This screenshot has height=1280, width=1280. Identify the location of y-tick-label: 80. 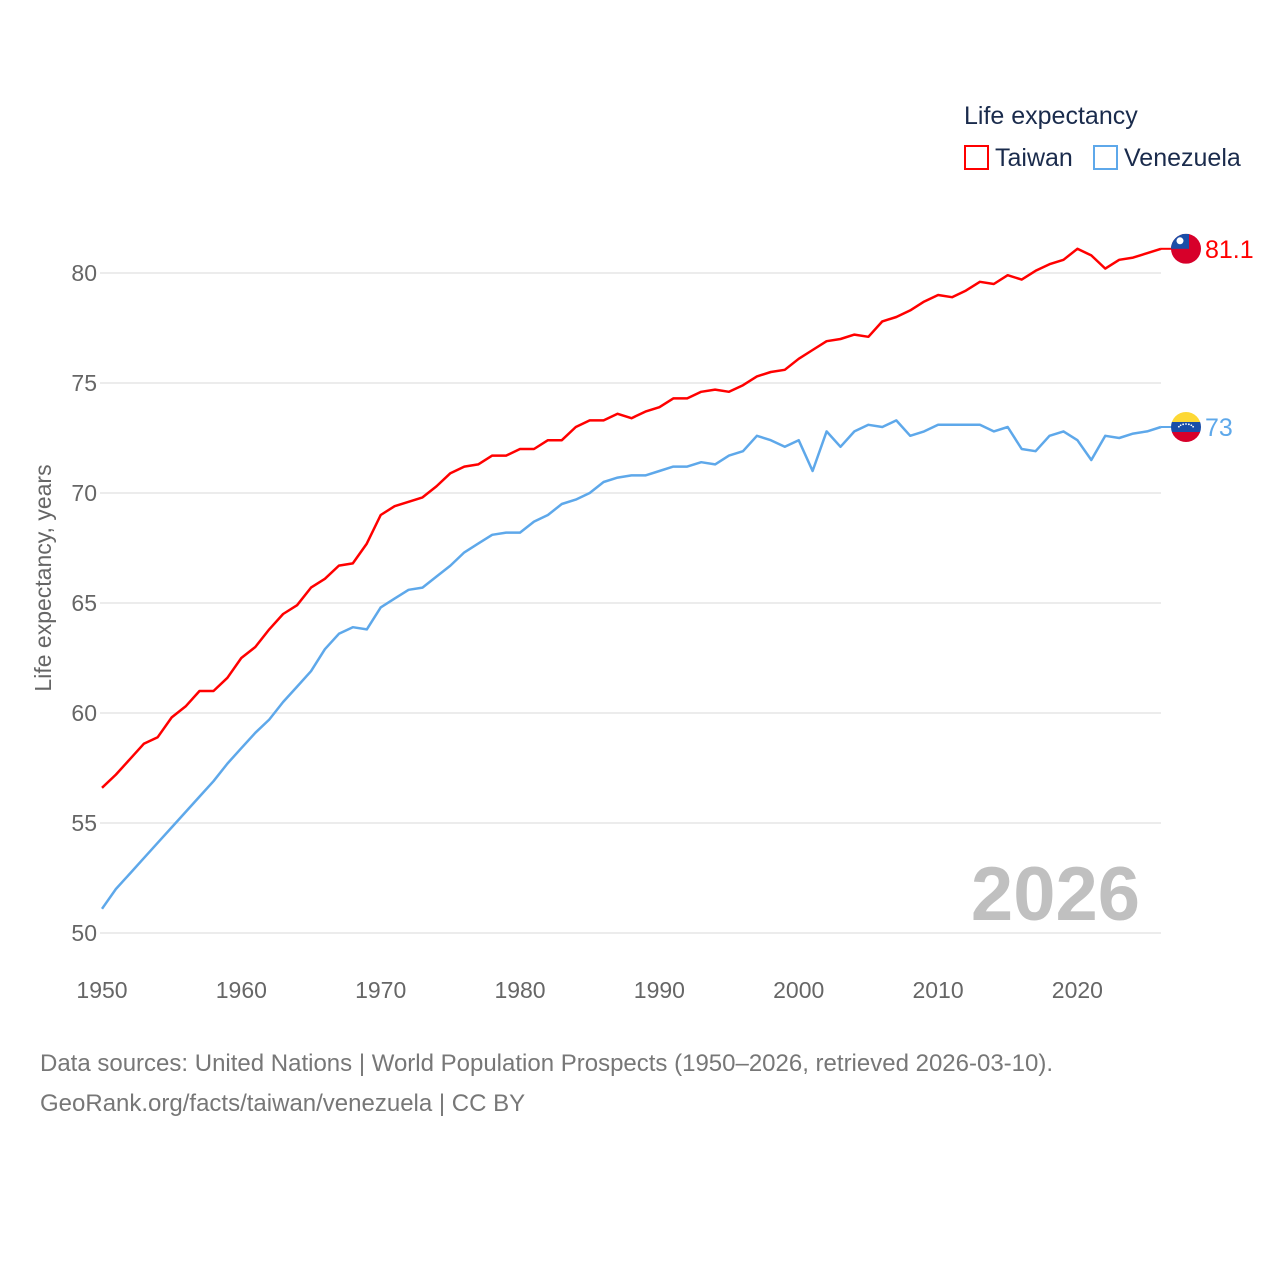
(84, 273).